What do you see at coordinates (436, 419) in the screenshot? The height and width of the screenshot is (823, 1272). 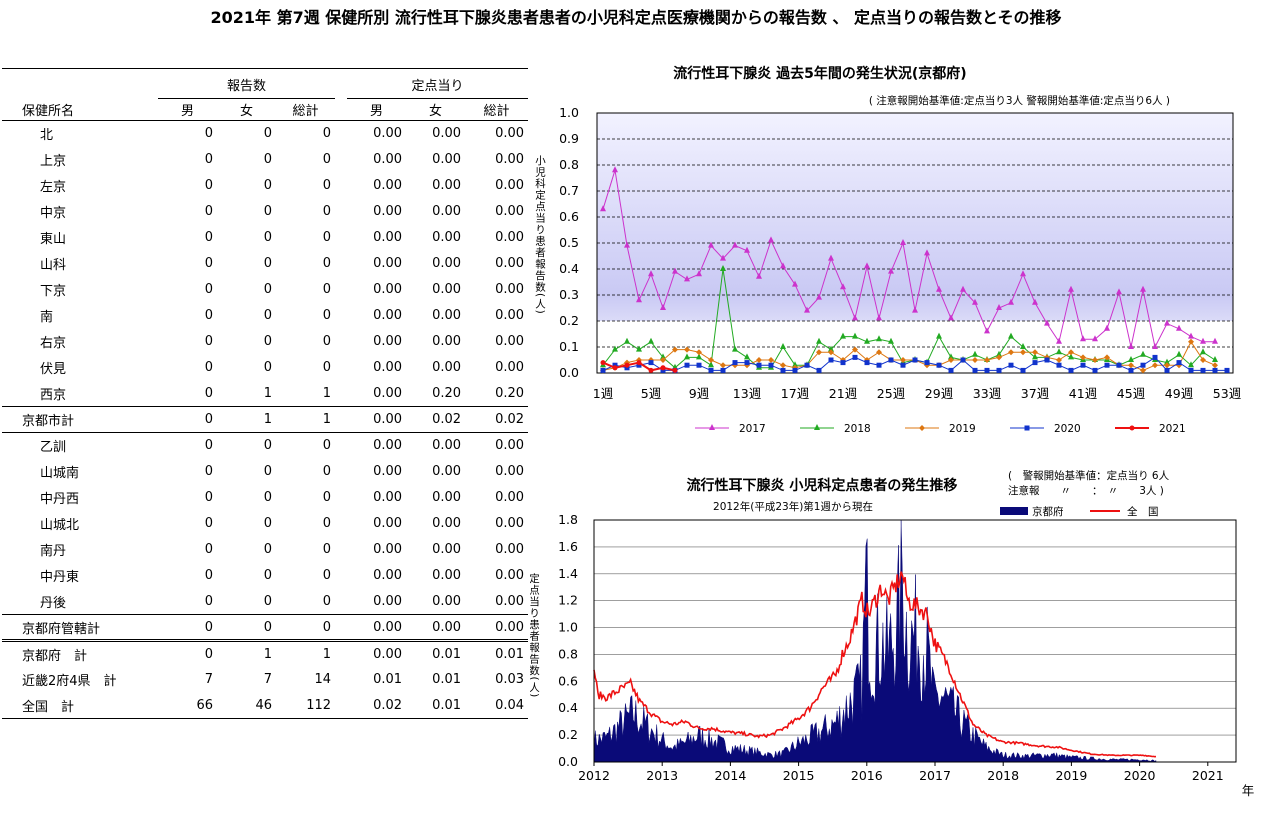 I see `cell-value: 0.02` at bounding box center [436, 419].